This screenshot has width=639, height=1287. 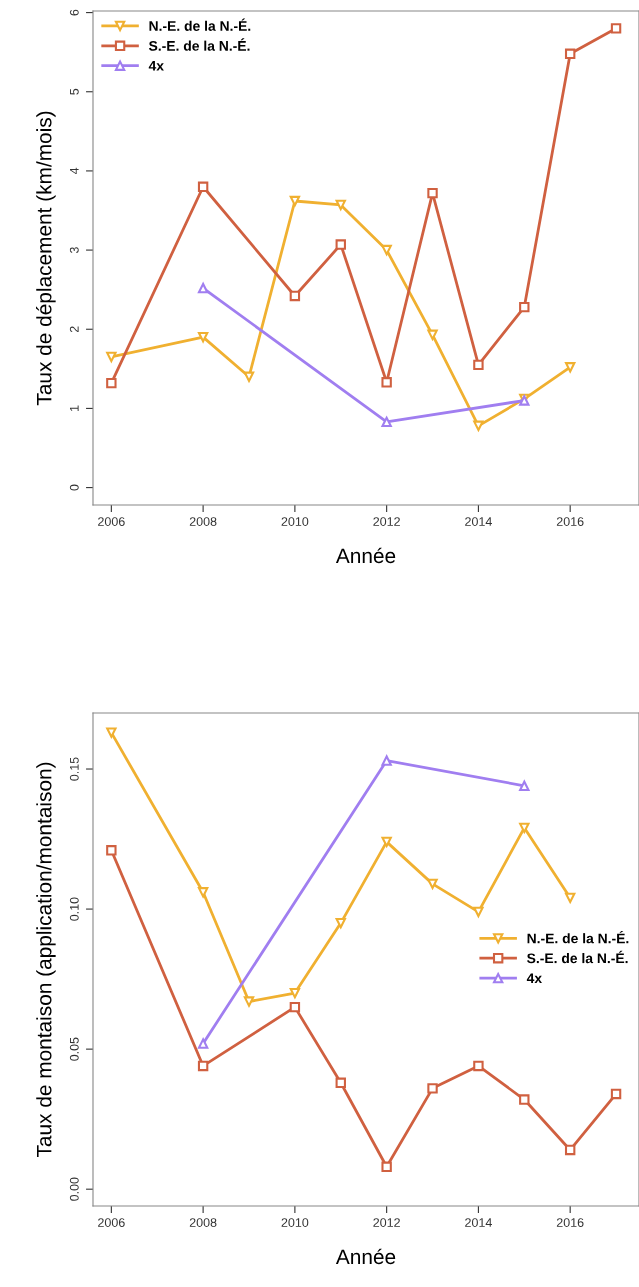 What do you see at coordinates (74, 909) in the screenshot?
I see `y-tick-label: 0.10` at bounding box center [74, 909].